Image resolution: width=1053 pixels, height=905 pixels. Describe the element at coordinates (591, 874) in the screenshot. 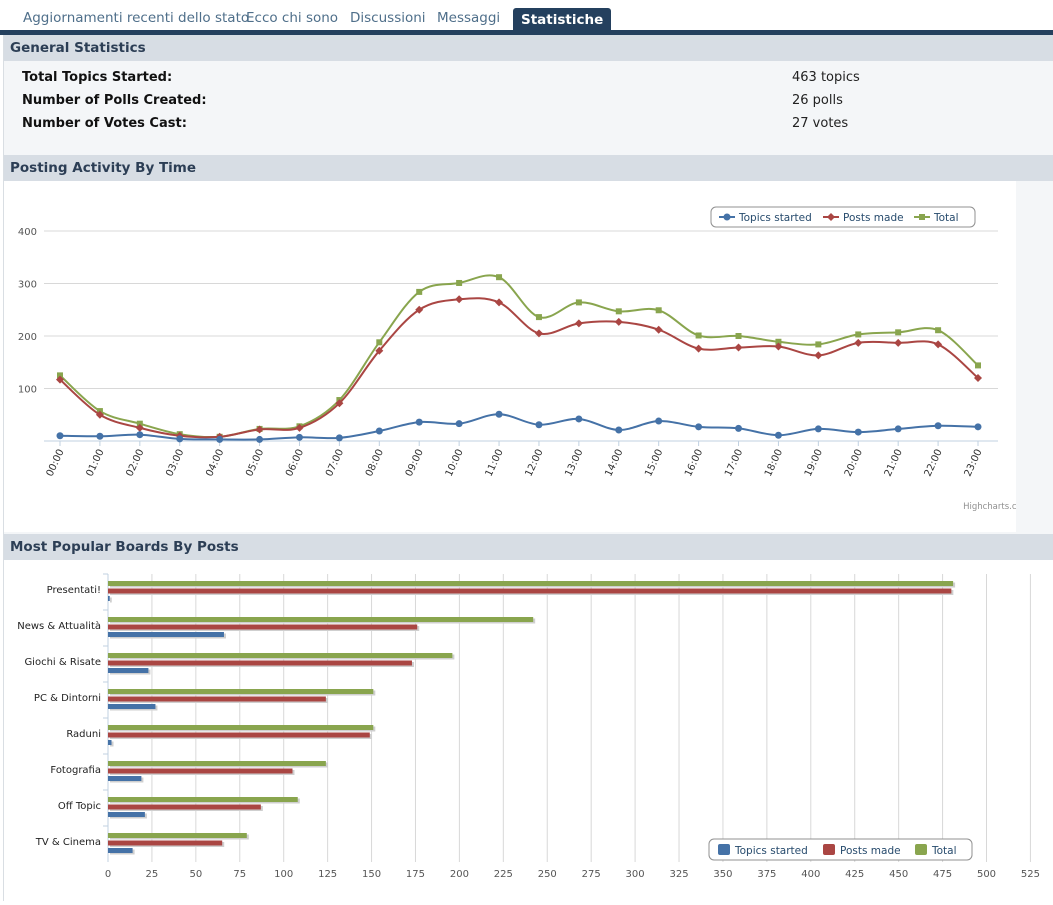

I see `bar-chart-x-tick-label: 275` at that location.